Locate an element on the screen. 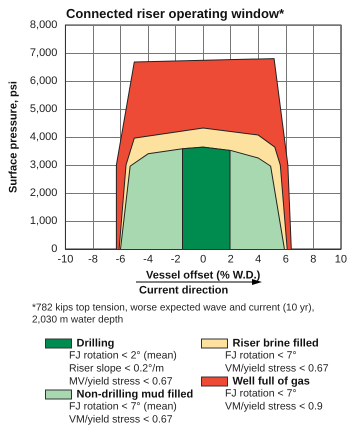 This screenshot has width=350, height=434. text: FJ rotation < 7° (mean) VM/yield stress < 0.67 is located at coordinates (123, 413).